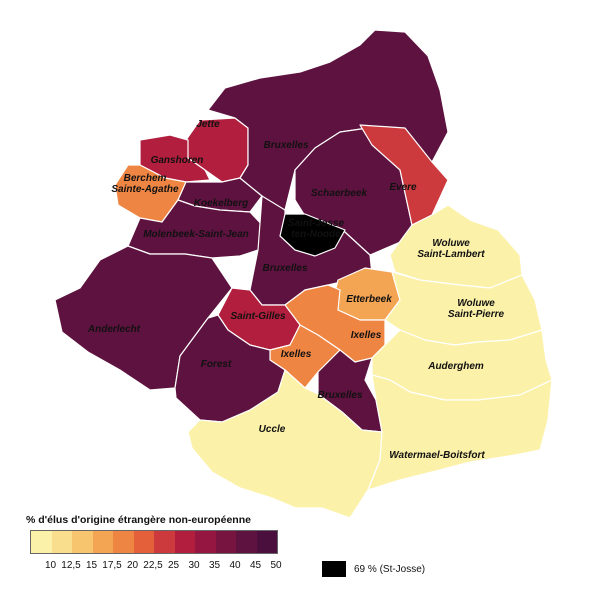 This screenshot has width=600, height=595. I want to click on legend-special-entry: 69 % (St-Josse), so click(373, 569).